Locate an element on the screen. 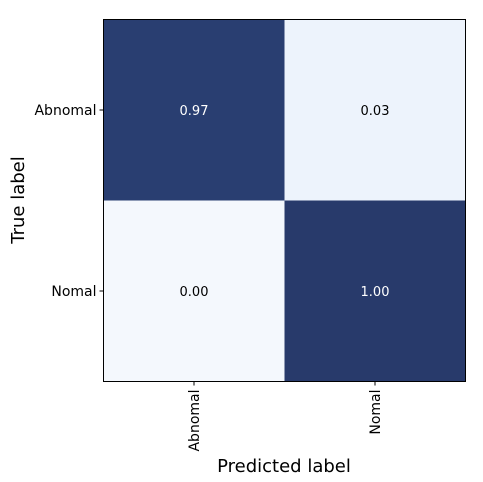  cell-value-label: 0.97 is located at coordinates (194, 111).